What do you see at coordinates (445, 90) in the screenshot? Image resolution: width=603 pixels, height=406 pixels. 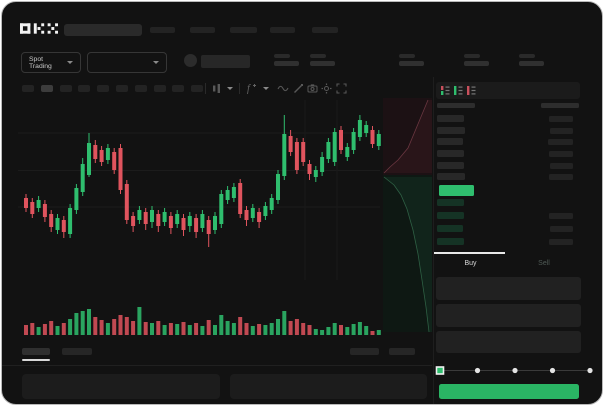 I see `book-combined-icon` at bounding box center [445, 90].